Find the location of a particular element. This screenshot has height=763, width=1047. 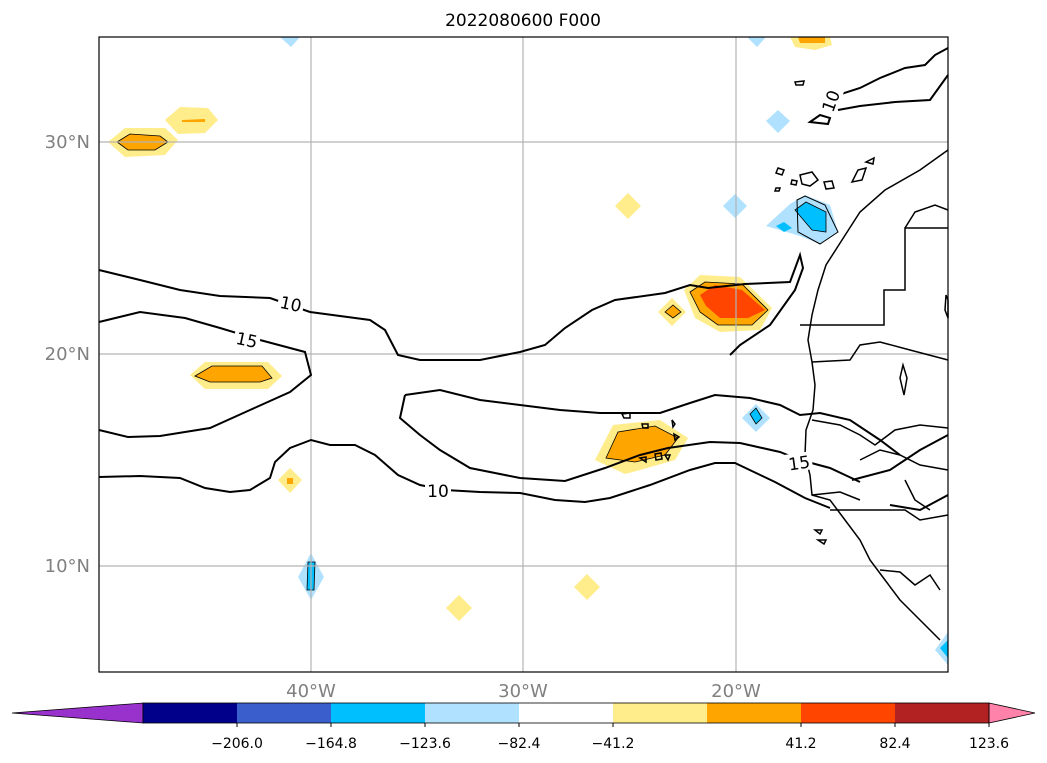

lon-label-20w: 20°W is located at coordinates (736, 691).